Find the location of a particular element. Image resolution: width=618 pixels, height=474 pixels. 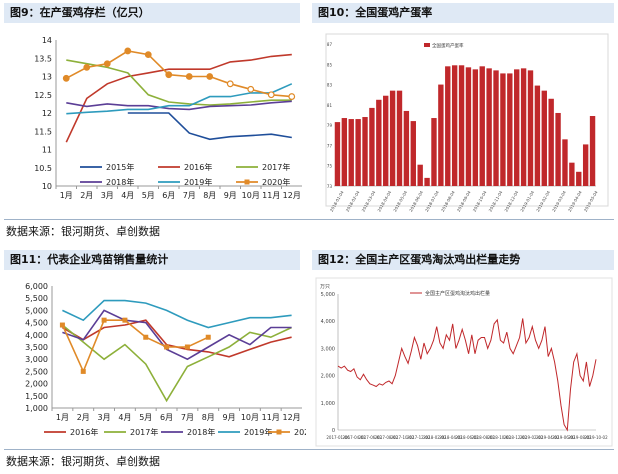

y-tick-label: 0 is located at coordinates (333, 431).